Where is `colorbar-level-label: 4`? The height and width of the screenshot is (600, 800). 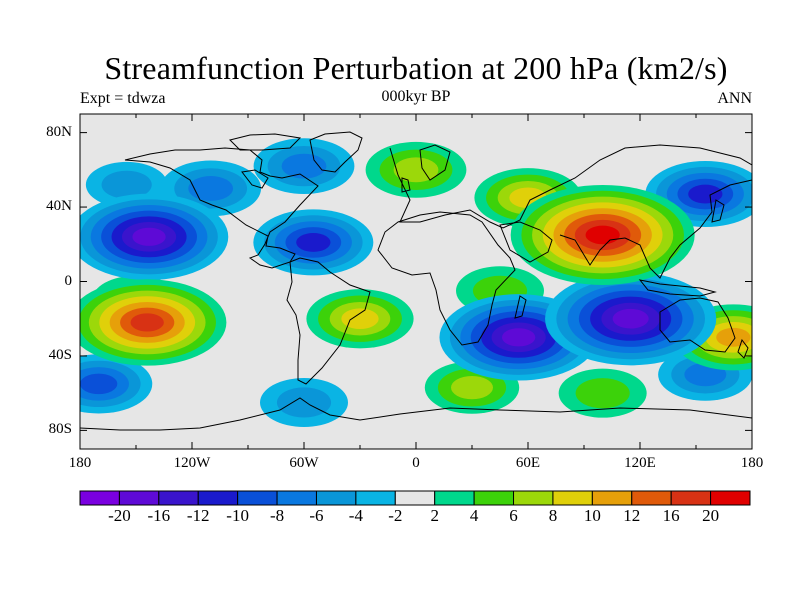 colorbar-level-label: 4 is located at coordinates (474, 515).